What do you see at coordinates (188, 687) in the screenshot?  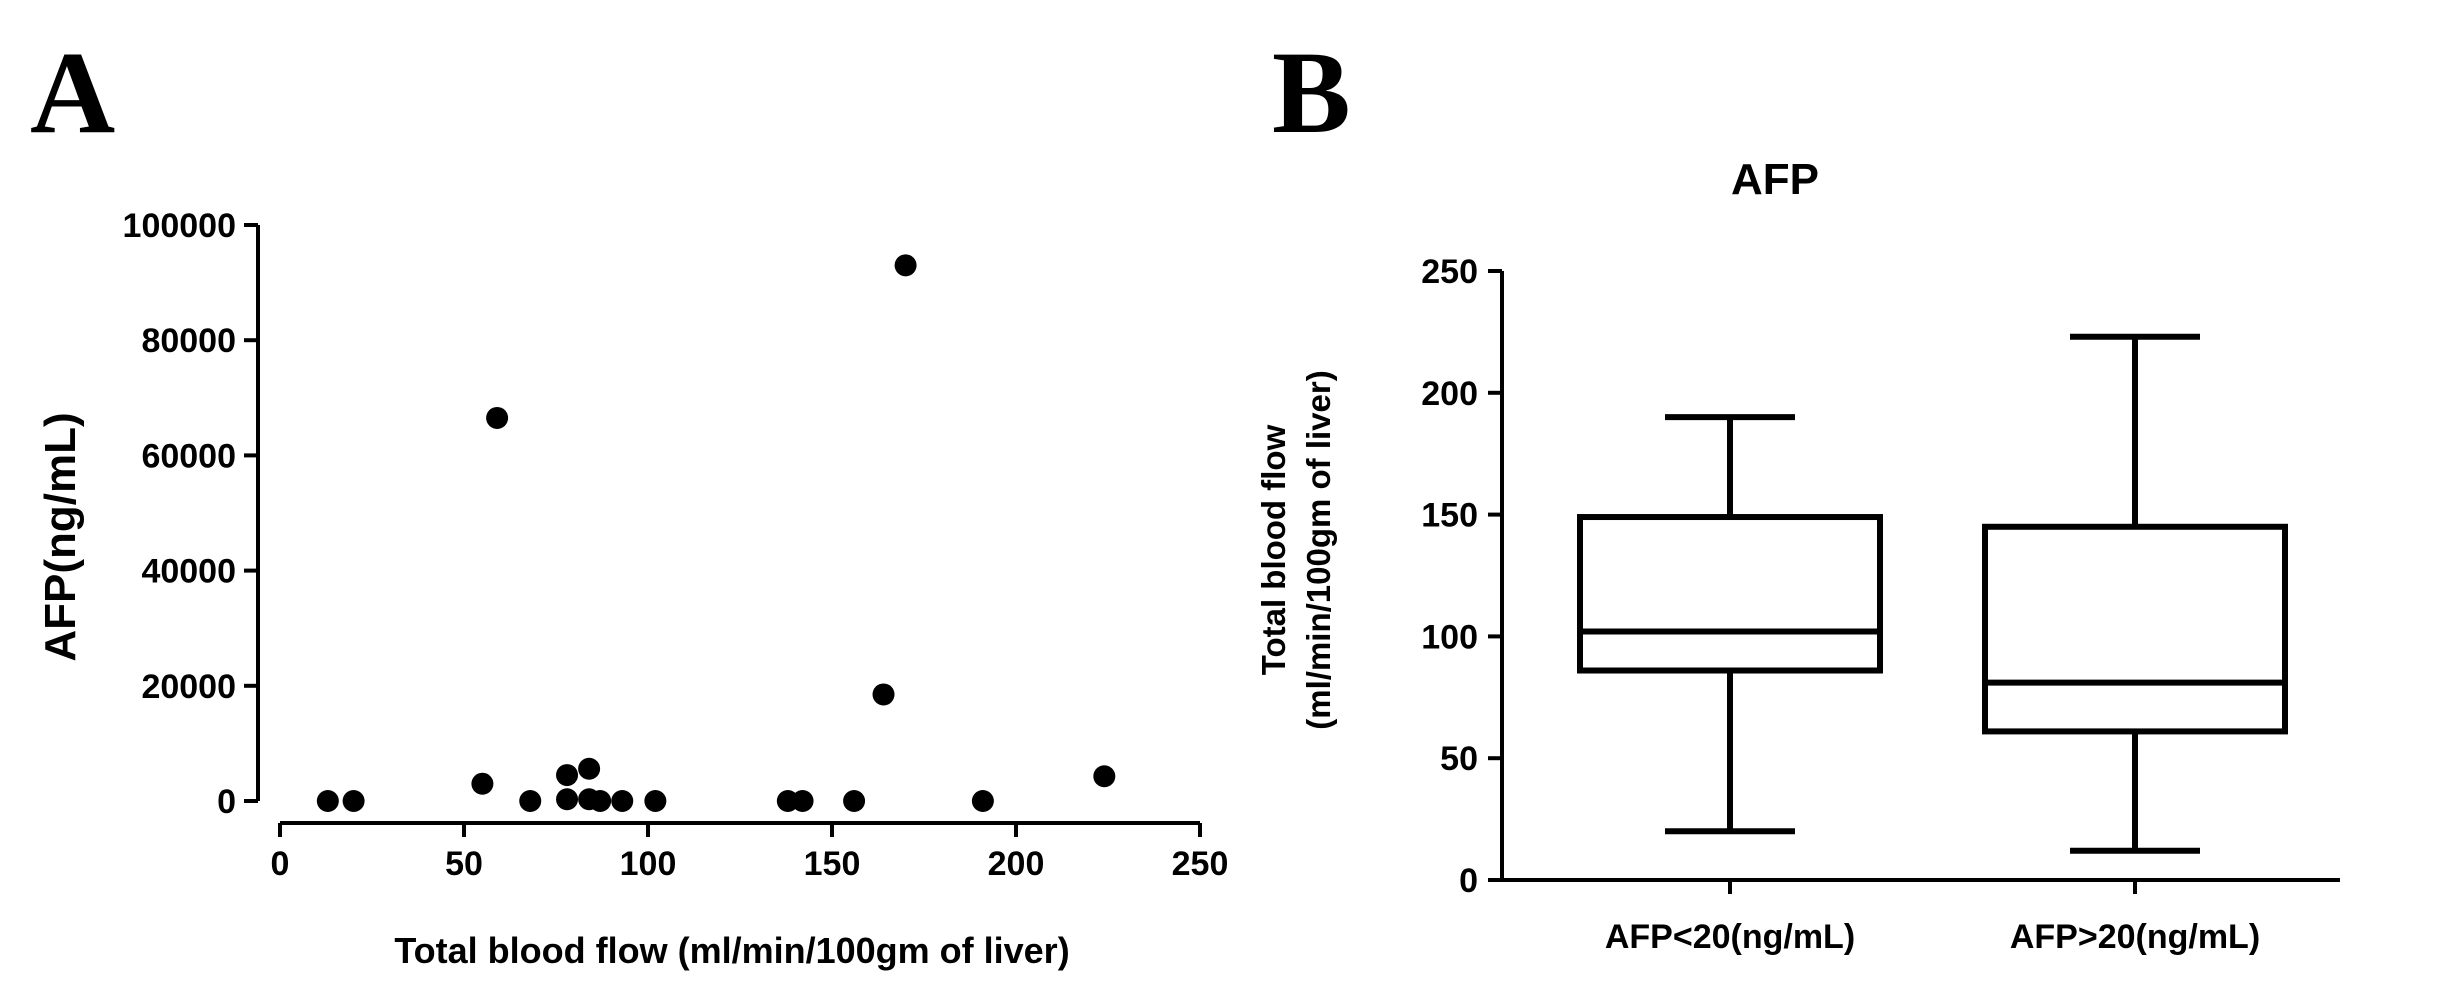 I see `y-tick-label: 20000` at bounding box center [188, 687].